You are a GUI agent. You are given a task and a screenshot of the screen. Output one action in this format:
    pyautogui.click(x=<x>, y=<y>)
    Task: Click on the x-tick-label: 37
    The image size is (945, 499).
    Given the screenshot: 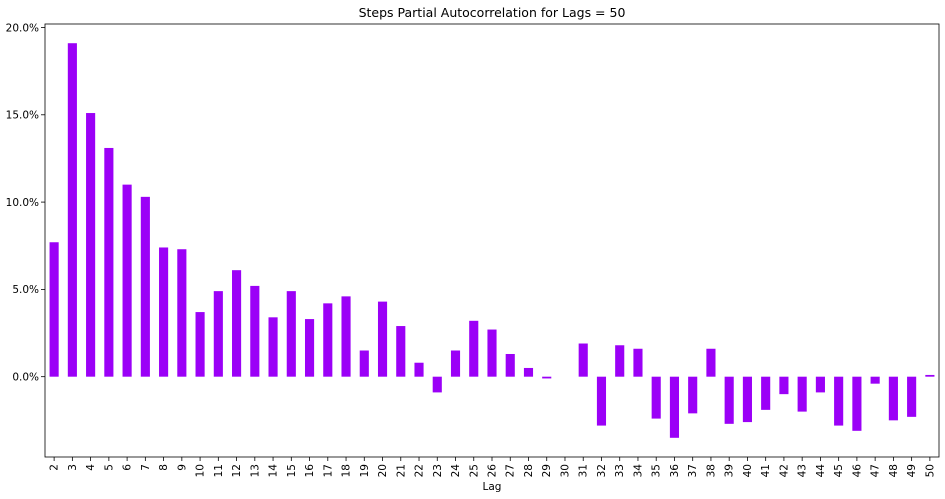 What is the action you would take?
    pyautogui.click(x=693, y=470)
    